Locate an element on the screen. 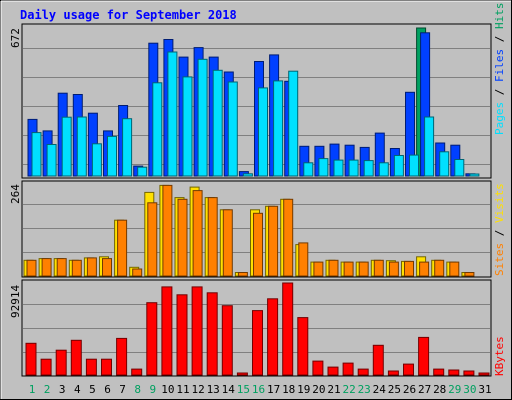 This screenshot has width=512, height=400. x-tick-label-11: 11 is located at coordinates (182, 389).